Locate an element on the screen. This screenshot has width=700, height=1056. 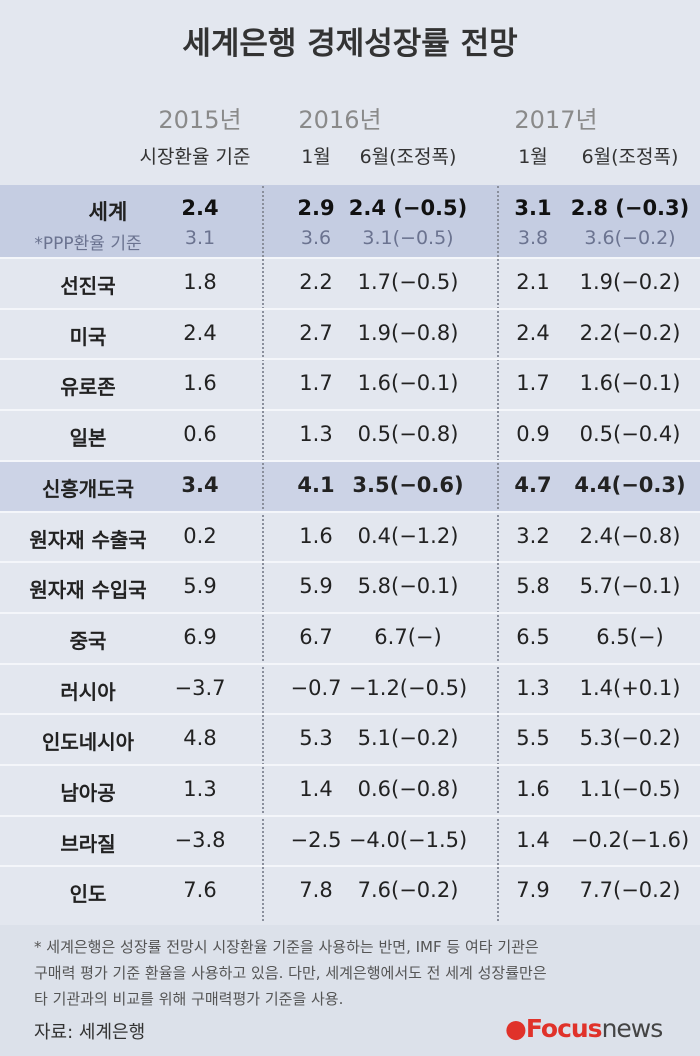
cell: 4.4(−0.3) is located at coordinates (630, 484).